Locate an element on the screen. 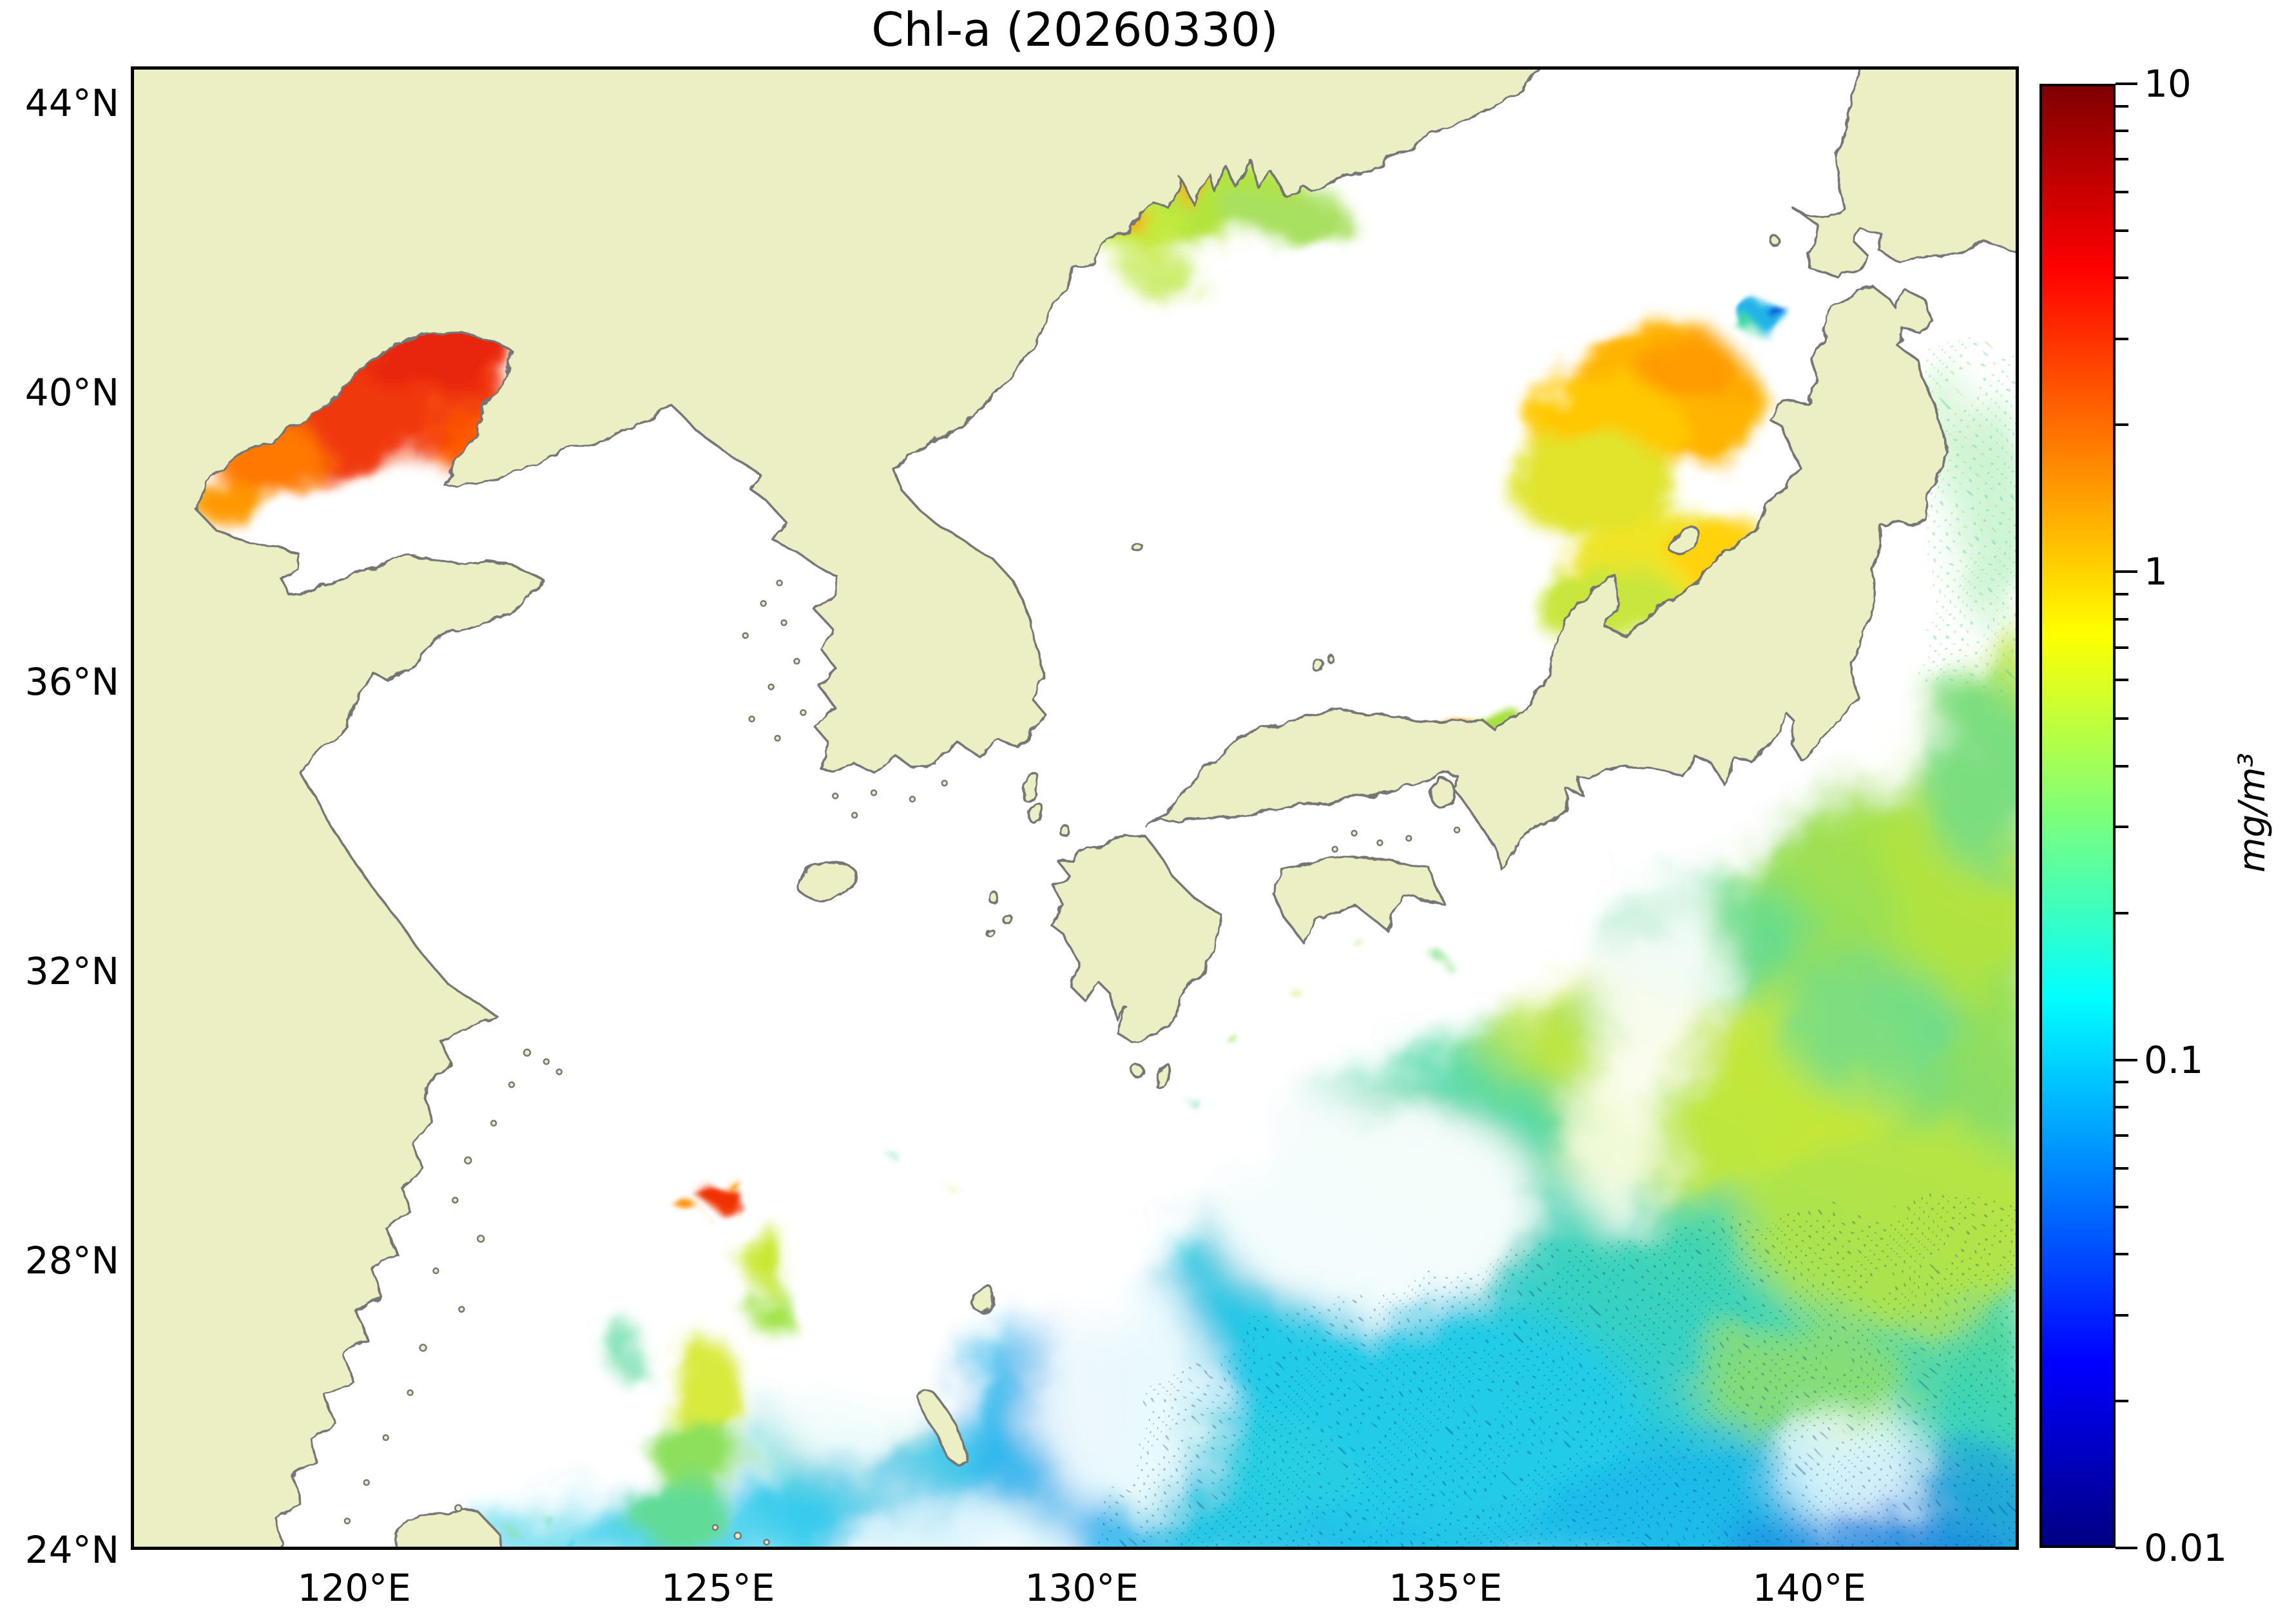 The image size is (2285, 1624). land-honshu is located at coordinates (1546, 577).